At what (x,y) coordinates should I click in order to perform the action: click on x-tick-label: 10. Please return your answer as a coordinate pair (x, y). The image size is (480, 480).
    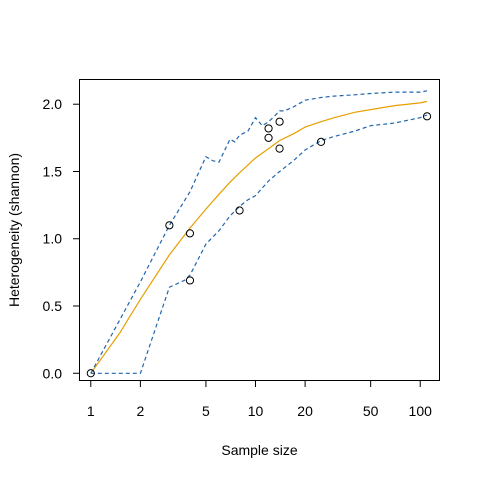
    Looking at the image, I should click on (256, 411).